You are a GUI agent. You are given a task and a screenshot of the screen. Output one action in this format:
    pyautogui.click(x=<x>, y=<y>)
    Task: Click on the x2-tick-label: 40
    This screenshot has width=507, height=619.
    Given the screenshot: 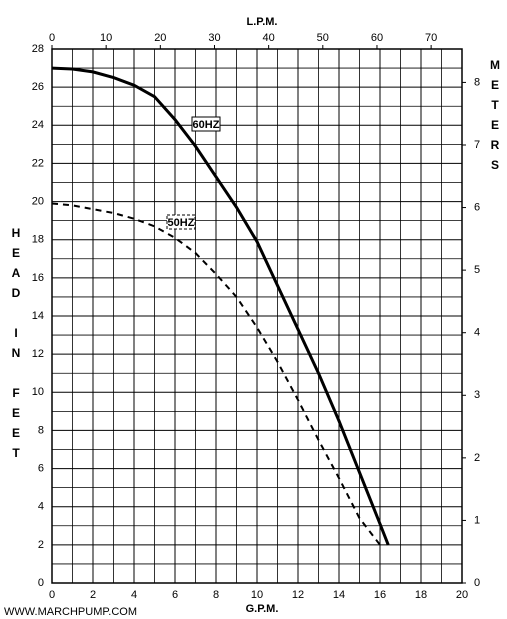 What is the action you would take?
    pyautogui.click(x=269, y=38)
    